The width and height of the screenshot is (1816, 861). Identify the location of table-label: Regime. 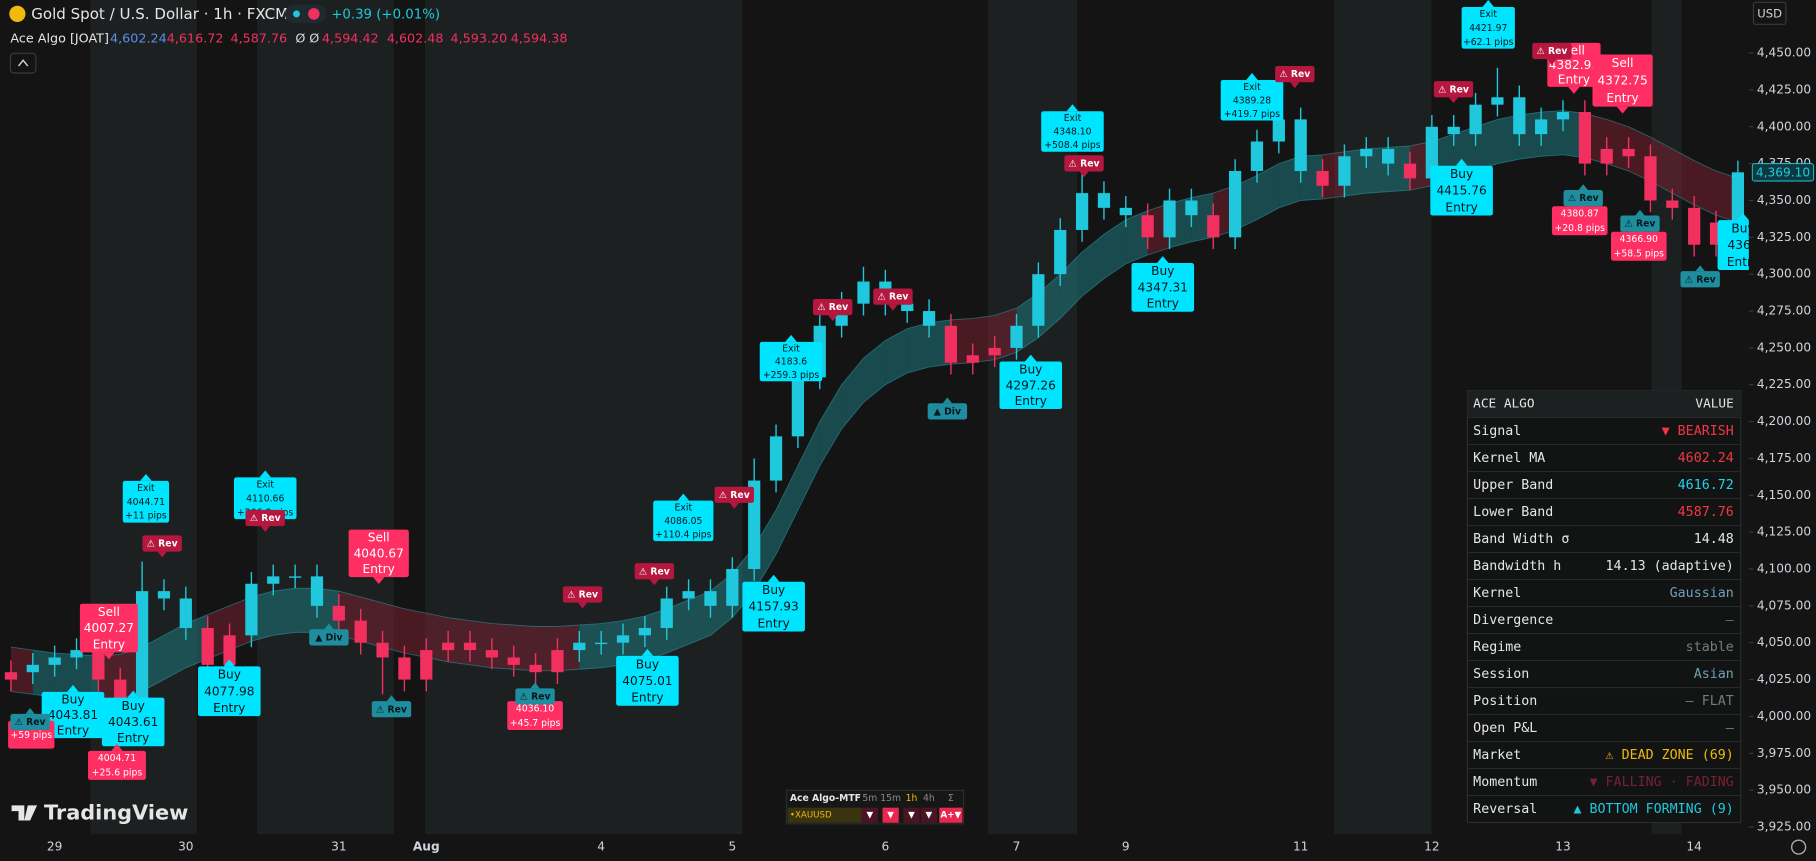
(1497, 647).